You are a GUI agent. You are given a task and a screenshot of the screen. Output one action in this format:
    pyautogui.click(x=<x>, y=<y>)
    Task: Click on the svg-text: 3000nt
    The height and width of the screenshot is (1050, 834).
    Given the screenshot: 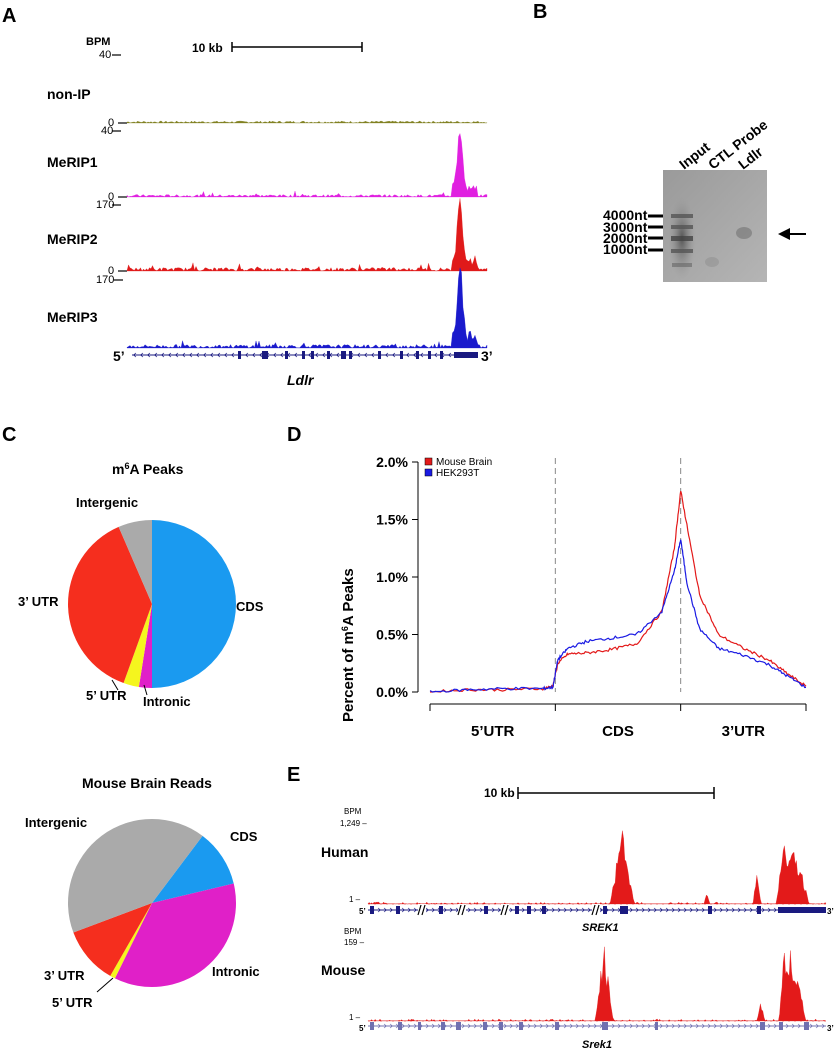 What is the action you would take?
    pyautogui.click(x=625, y=227)
    